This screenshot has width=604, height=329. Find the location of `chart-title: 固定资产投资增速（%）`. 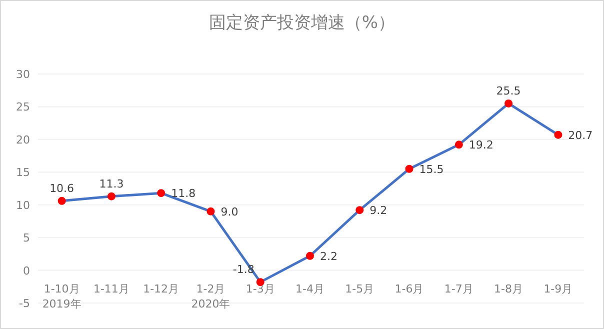

chart-title: 固定资产投资增速（%） is located at coordinates (302, 23).